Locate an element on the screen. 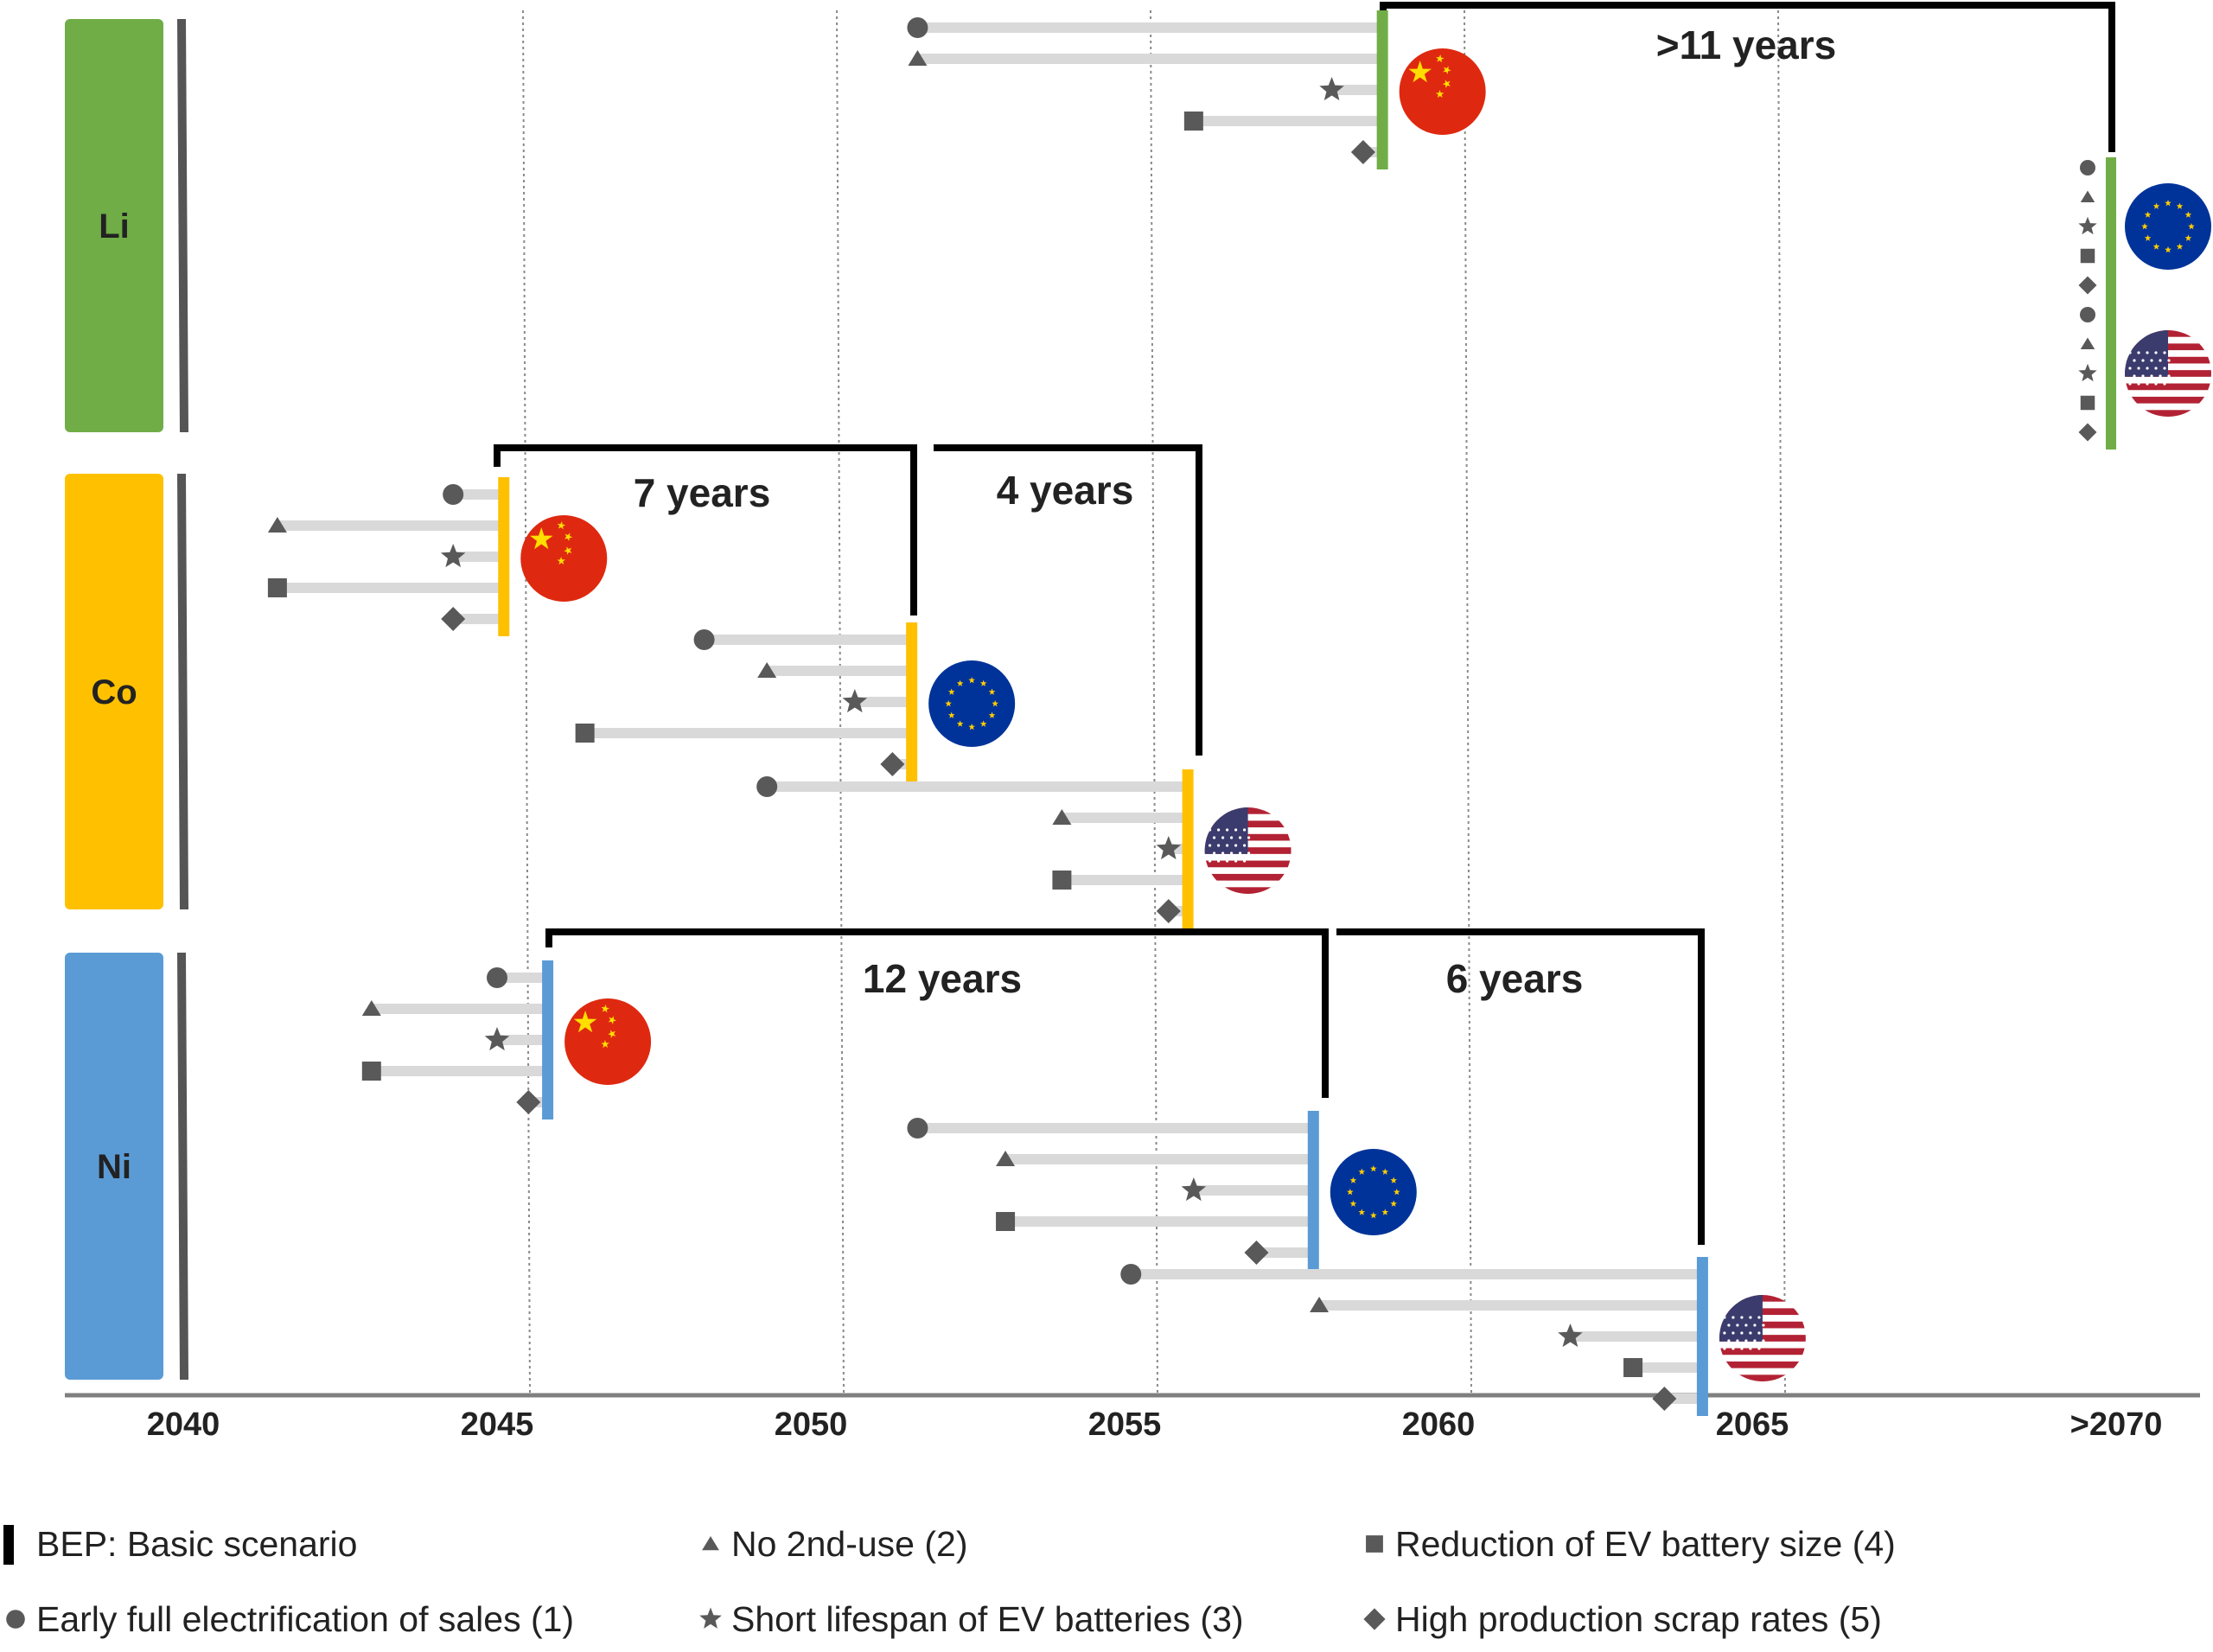 Image resolution: width=2213 pixels, height=1652 pixels. gap-label: 12 years is located at coordinates (942, 978).